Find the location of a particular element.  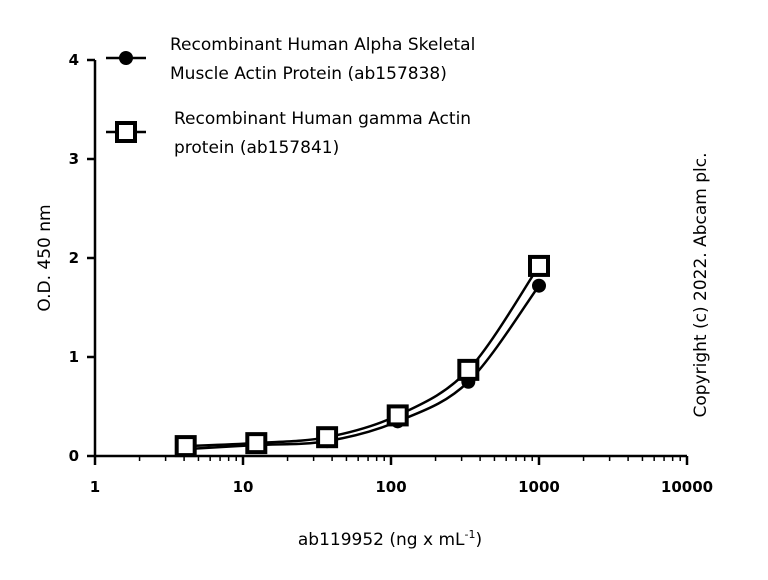

y-tick-label: 3 is located at coordinates (74, 159).